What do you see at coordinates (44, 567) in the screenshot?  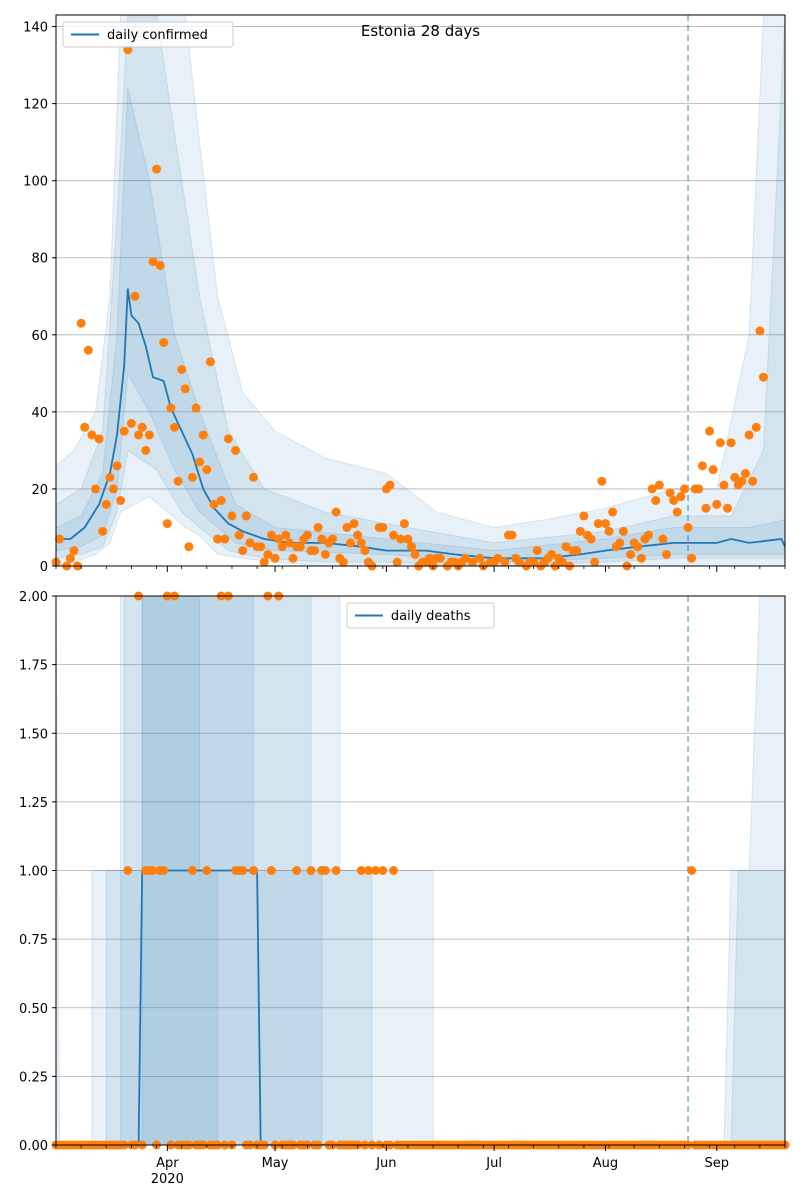 I see `y-tick-label: 0` at bounding box center [44, 567].